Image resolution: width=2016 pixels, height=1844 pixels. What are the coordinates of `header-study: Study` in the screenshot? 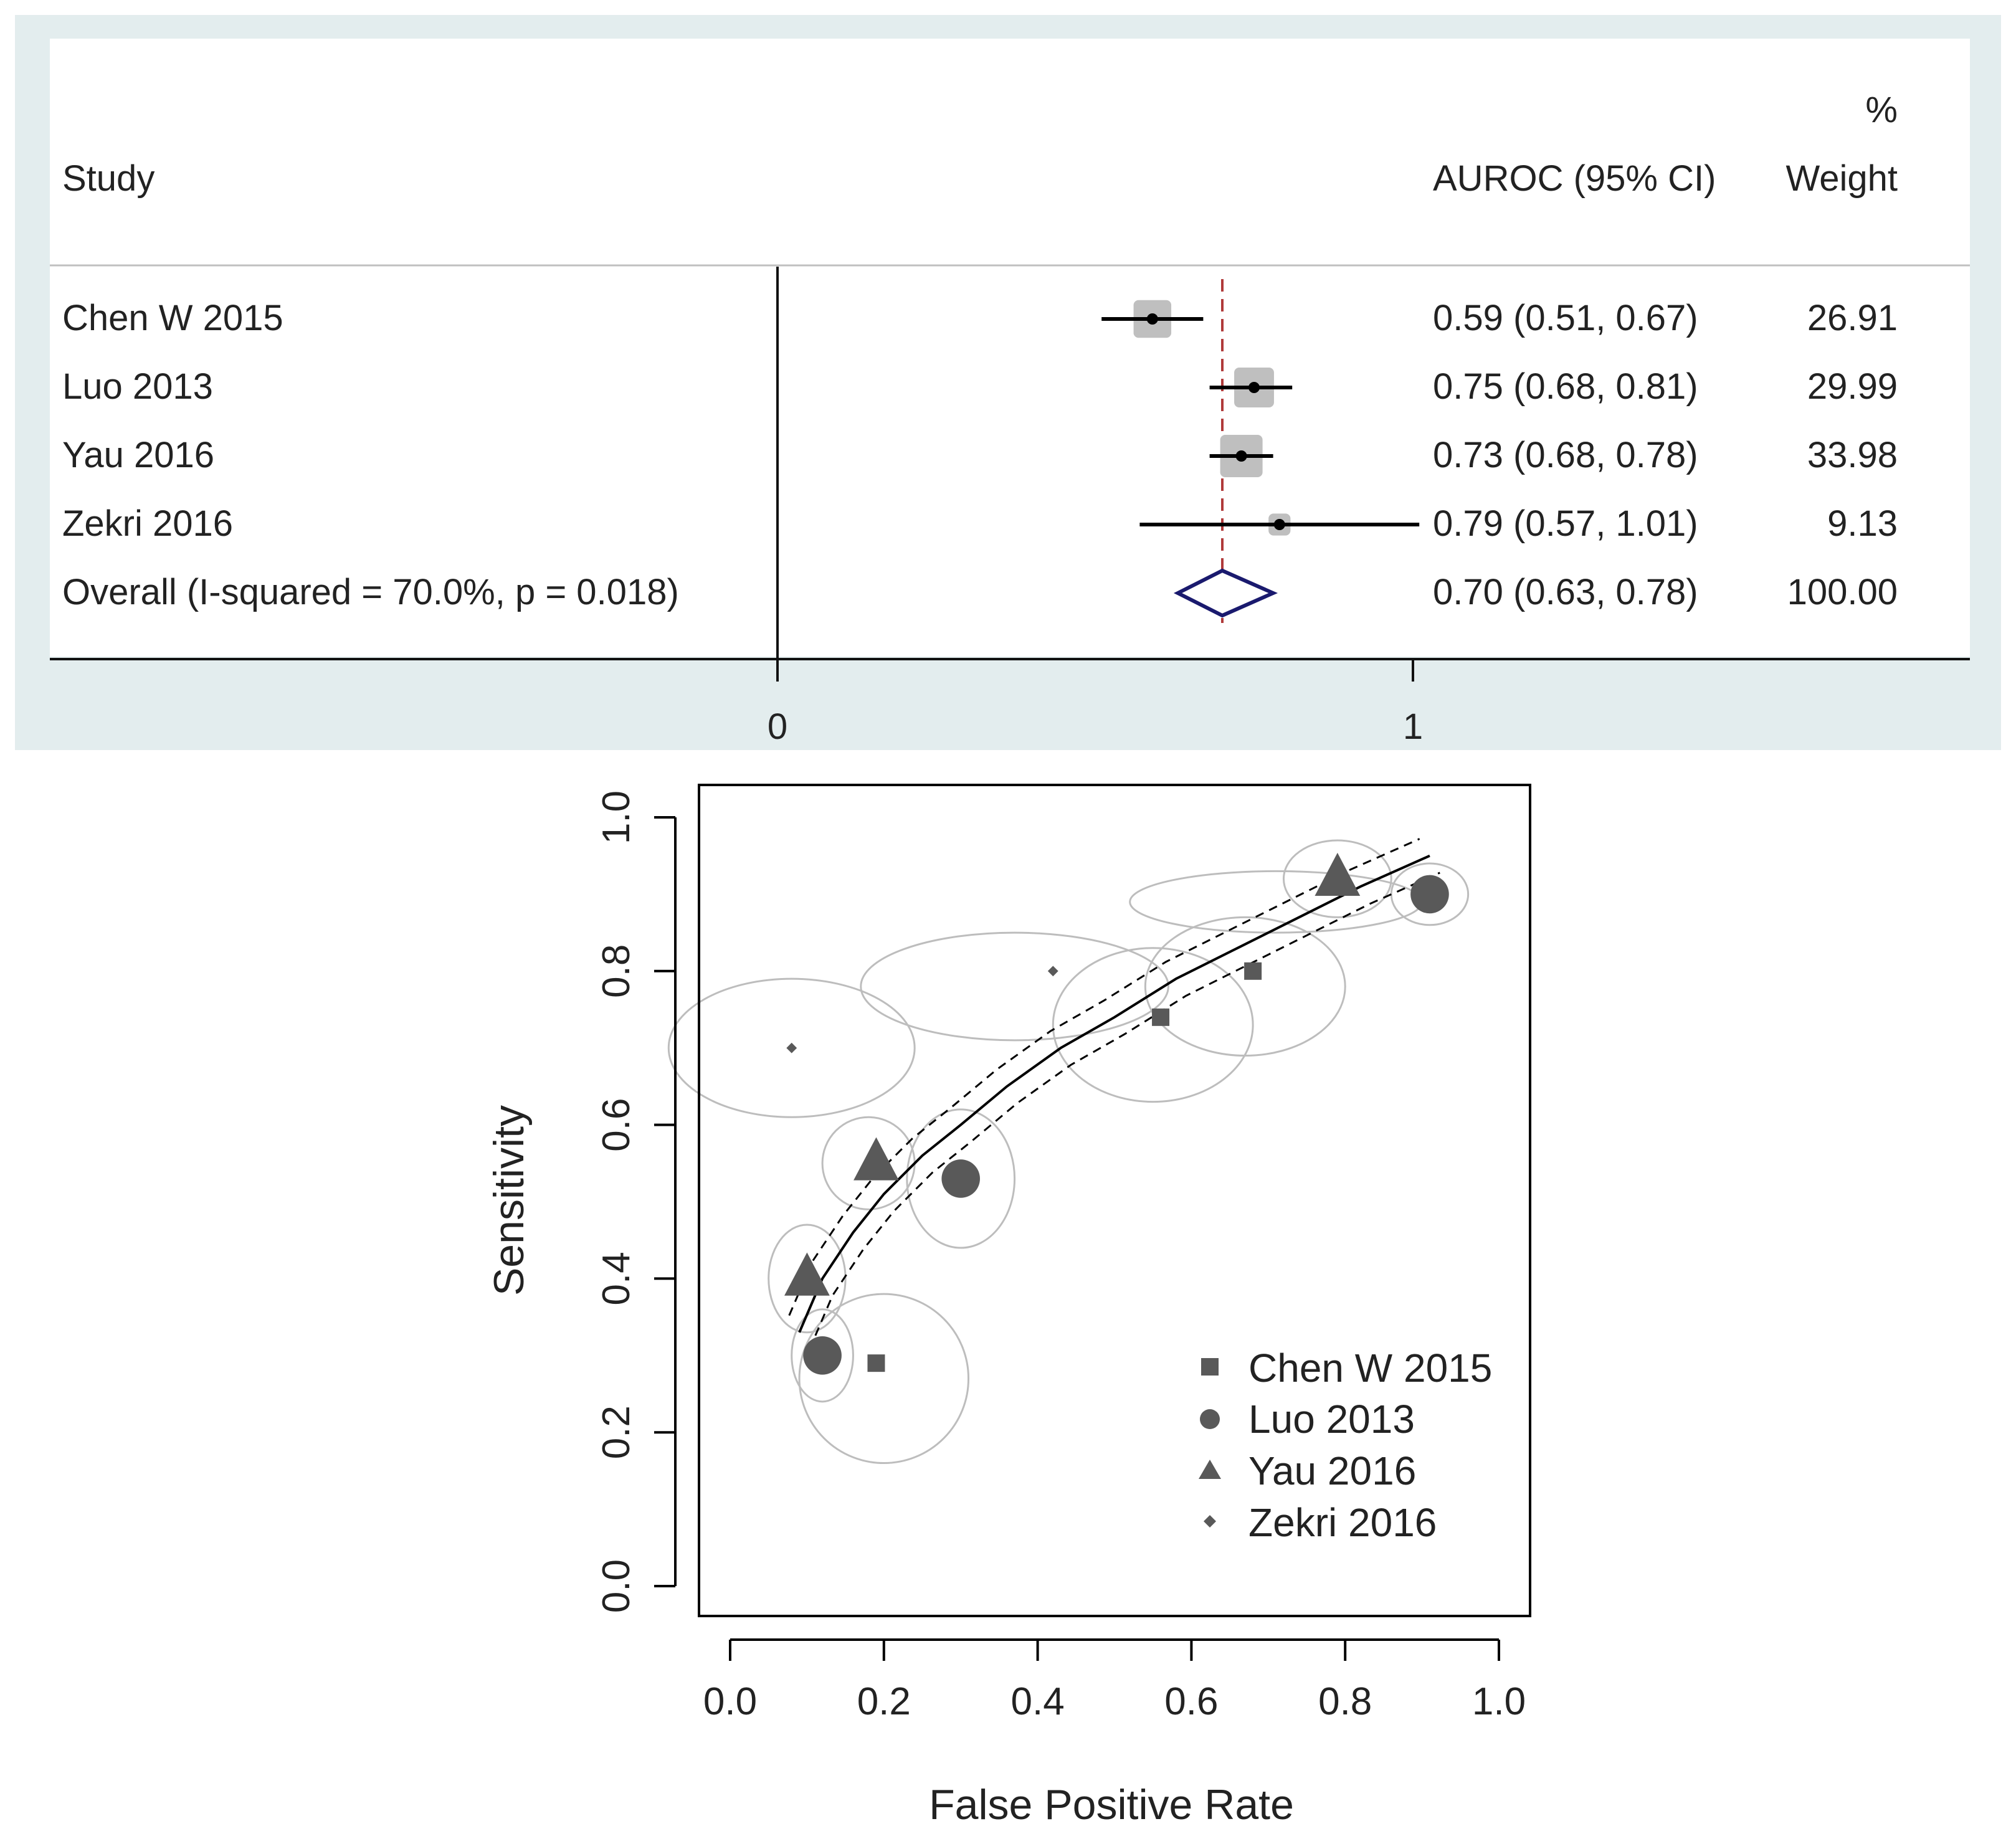 It's located at (108, 178).